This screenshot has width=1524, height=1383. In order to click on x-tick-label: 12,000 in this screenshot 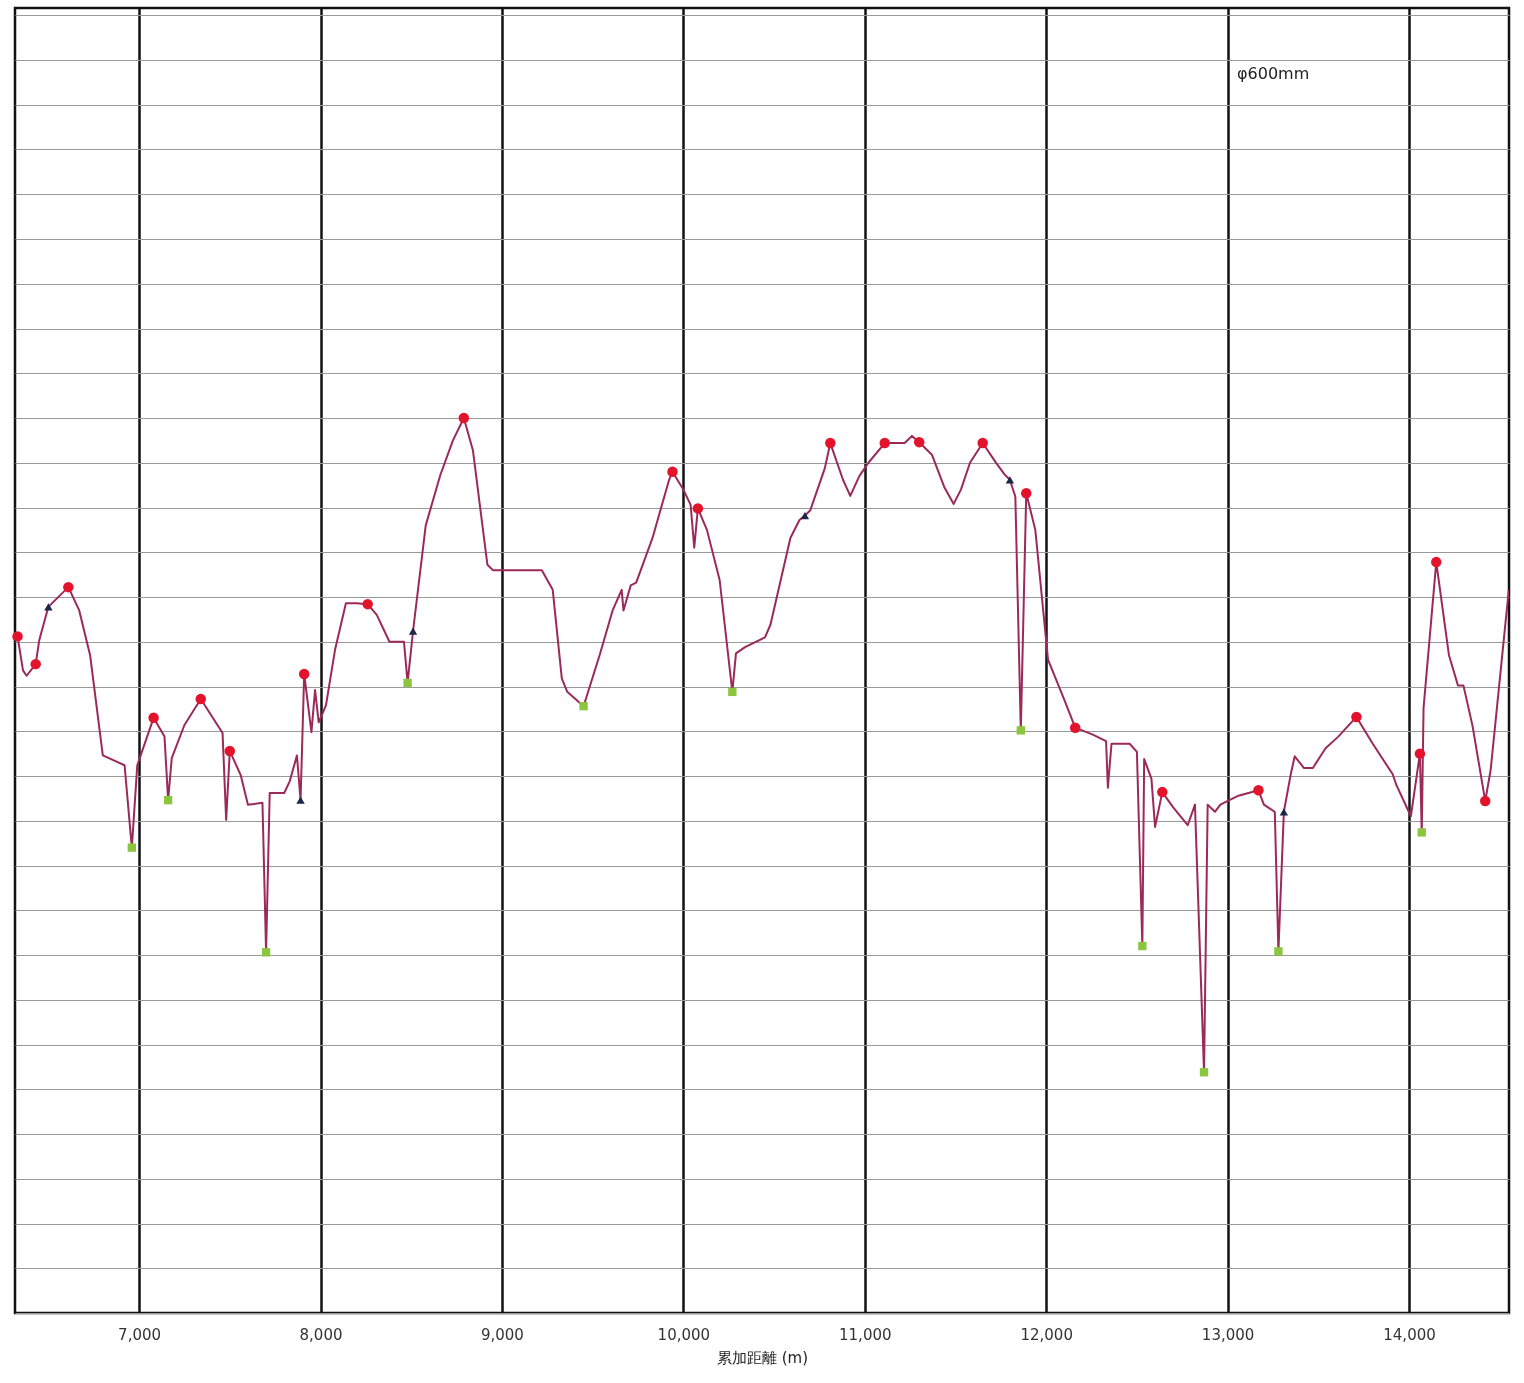, I will do `click(1046, 1334)`.